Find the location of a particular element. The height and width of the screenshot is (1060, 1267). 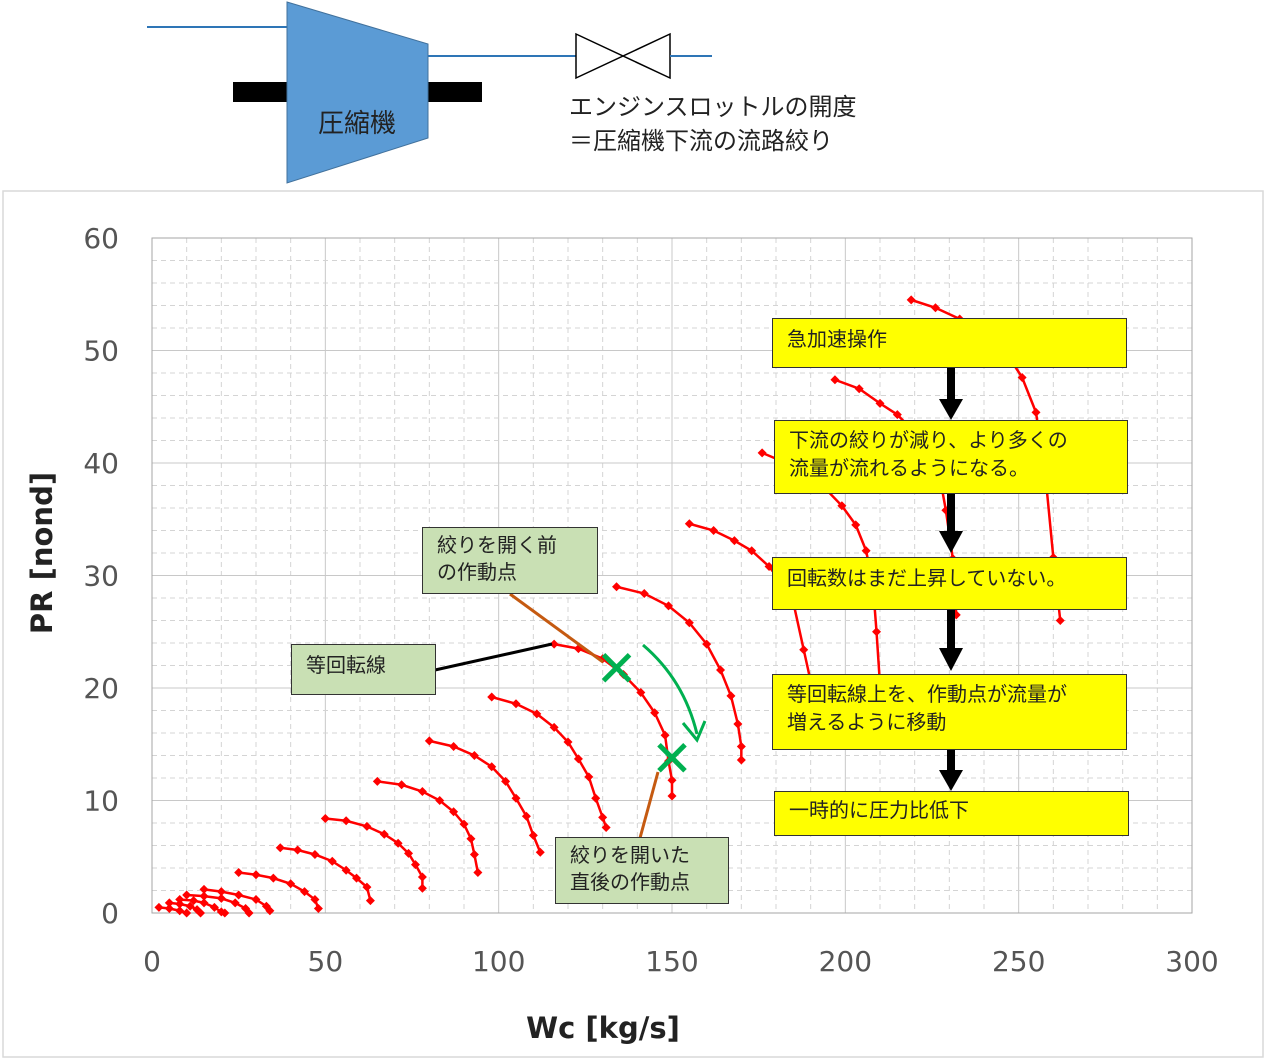

step-box-2: 下流の絞りが減り、より多くの 流量が流れるようになる。 is located at coordinates (951, 457).